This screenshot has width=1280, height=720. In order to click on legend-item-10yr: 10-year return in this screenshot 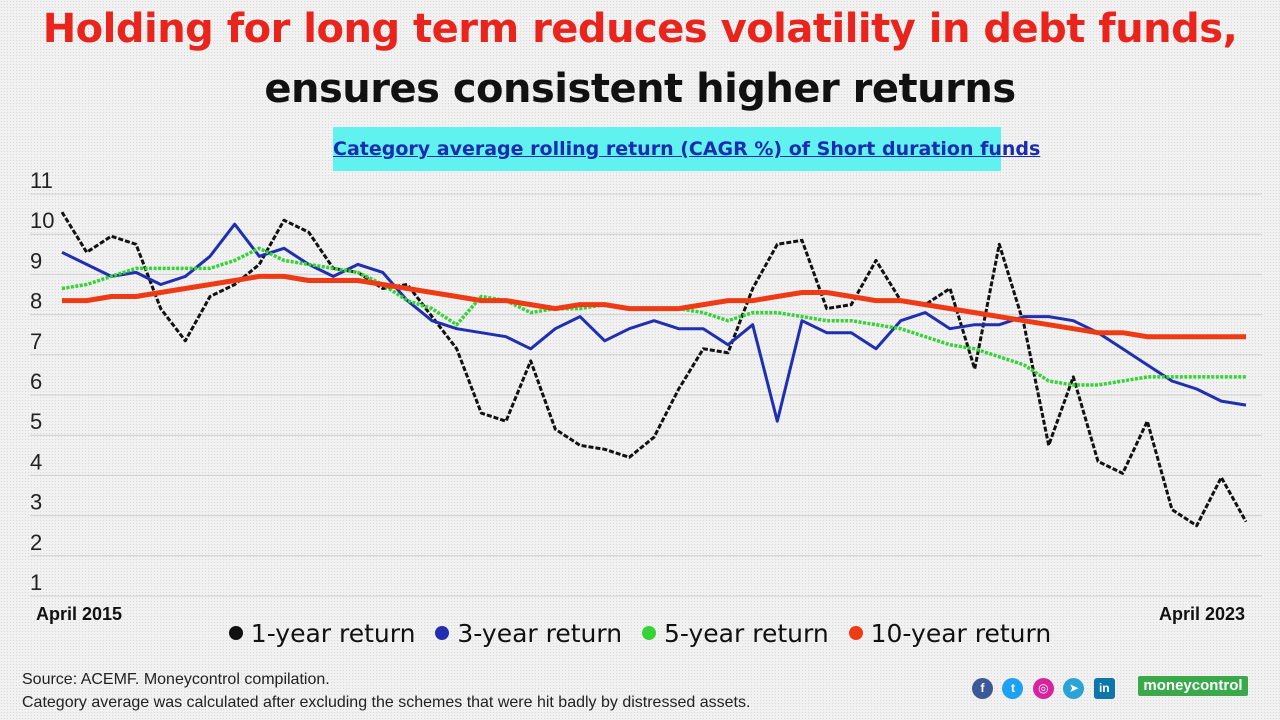, I will do `click(950, 633)`.